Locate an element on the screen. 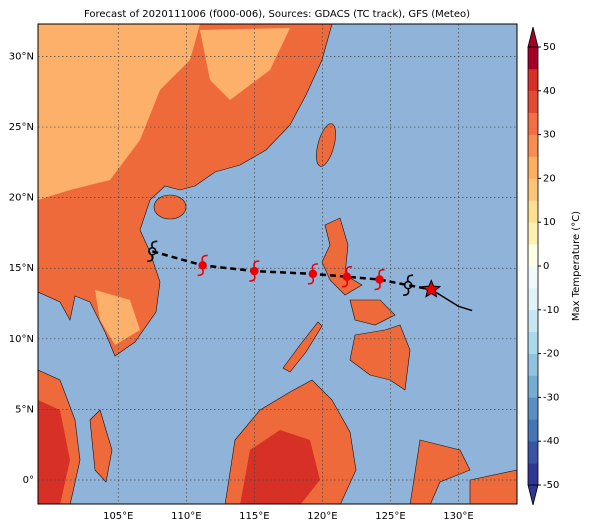 The image size is (592, 529). colorbar-extend-top is located at coordinates (533, 37).